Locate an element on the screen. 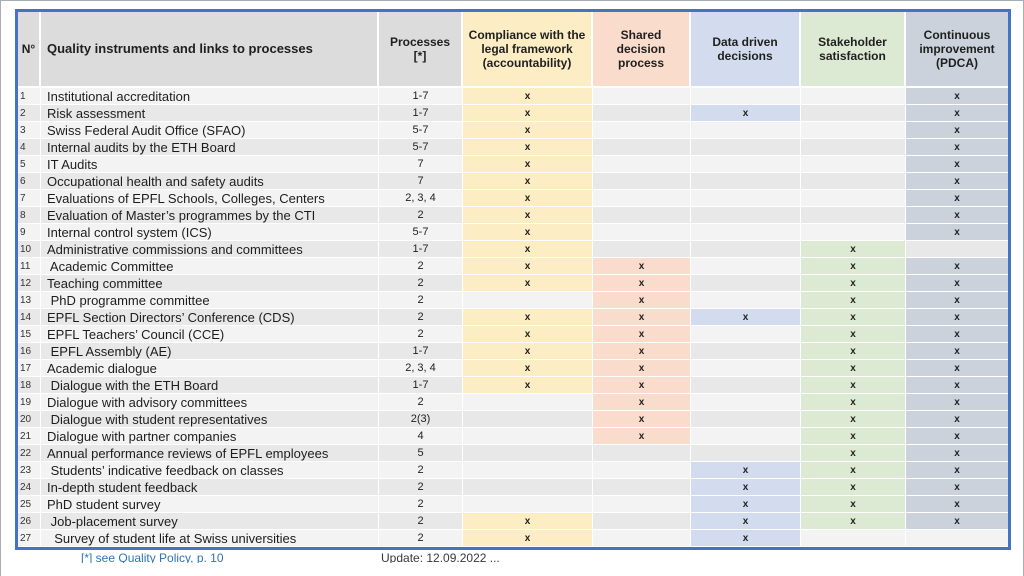 Image resolution: width=1024 pixels, height=576 pixels. header-processes: Processes [*] is located at coordinates (421, 50).